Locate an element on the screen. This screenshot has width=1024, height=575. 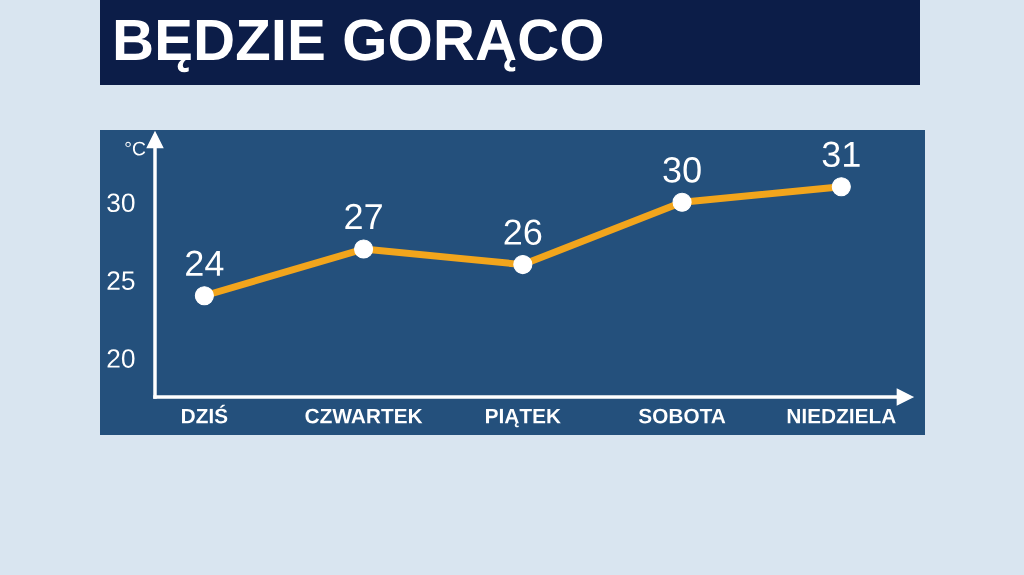
y-tick-label: 20 is located at coordinates (121, 358).